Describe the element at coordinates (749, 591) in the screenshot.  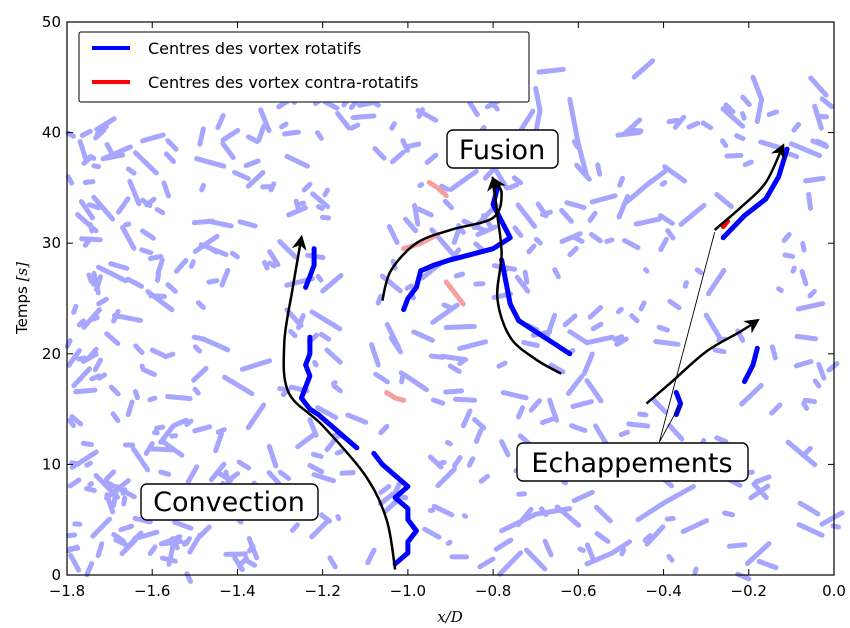
I see `x-tick-label: −0.2` at that location.